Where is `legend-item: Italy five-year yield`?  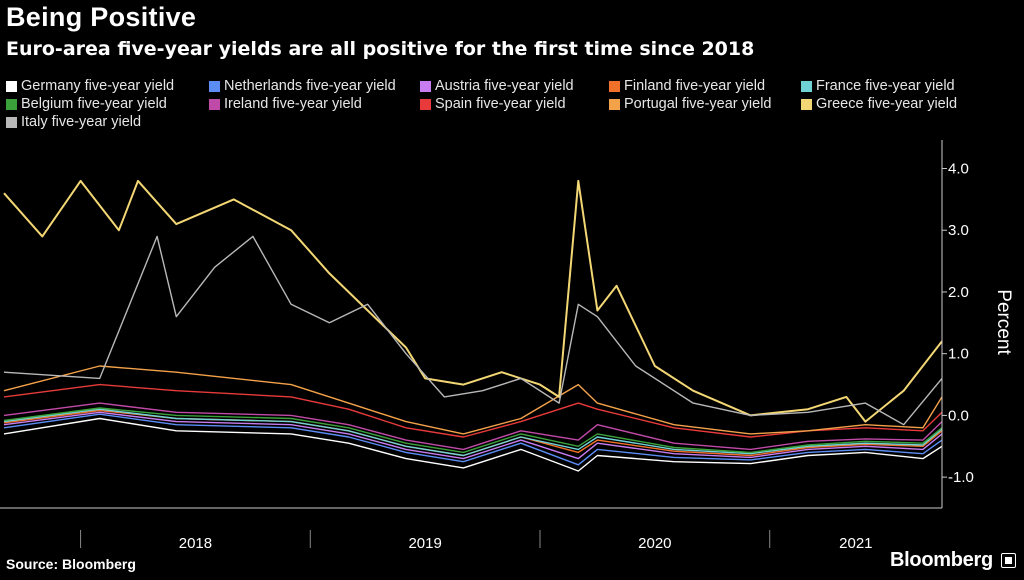
legend-item: Italy five-year yield is located at coordinates (107, 122).